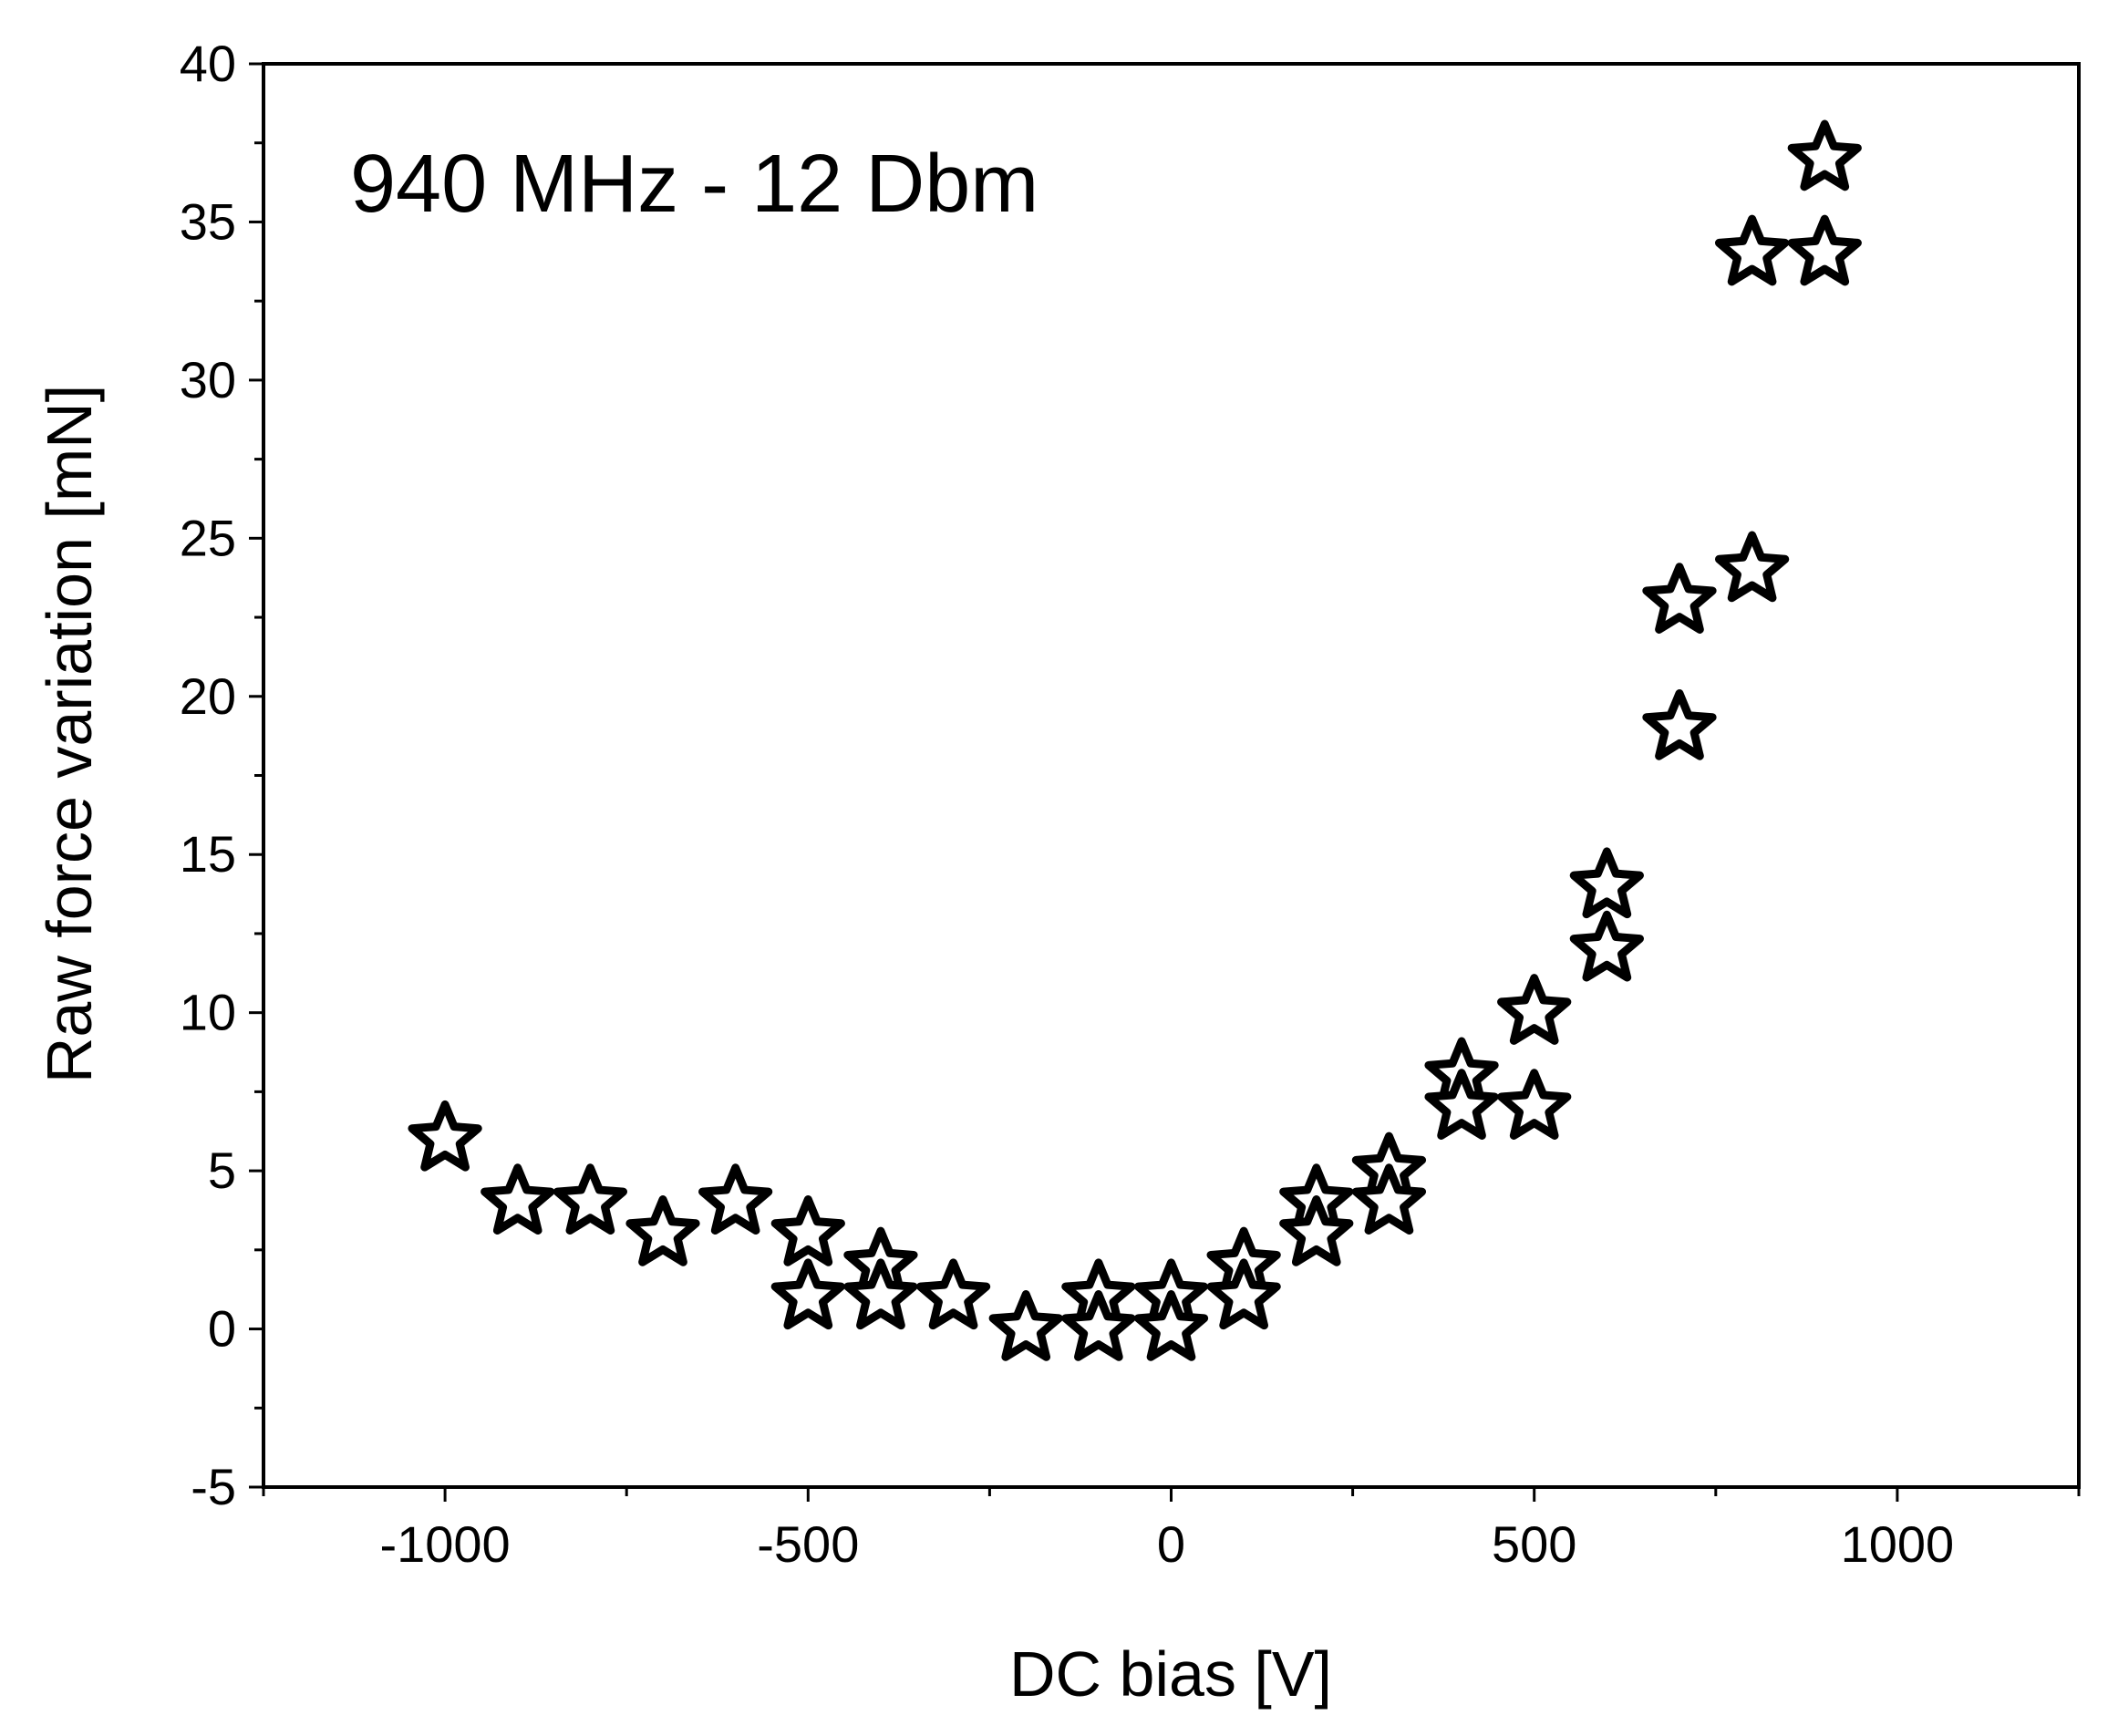 The height and width of the screenshot is (1736, 2108). Describe the element at coordinates (694, 184) in the screenshot. I see `chart-annotation: 940 MHz - 12 Dbm` at that location.